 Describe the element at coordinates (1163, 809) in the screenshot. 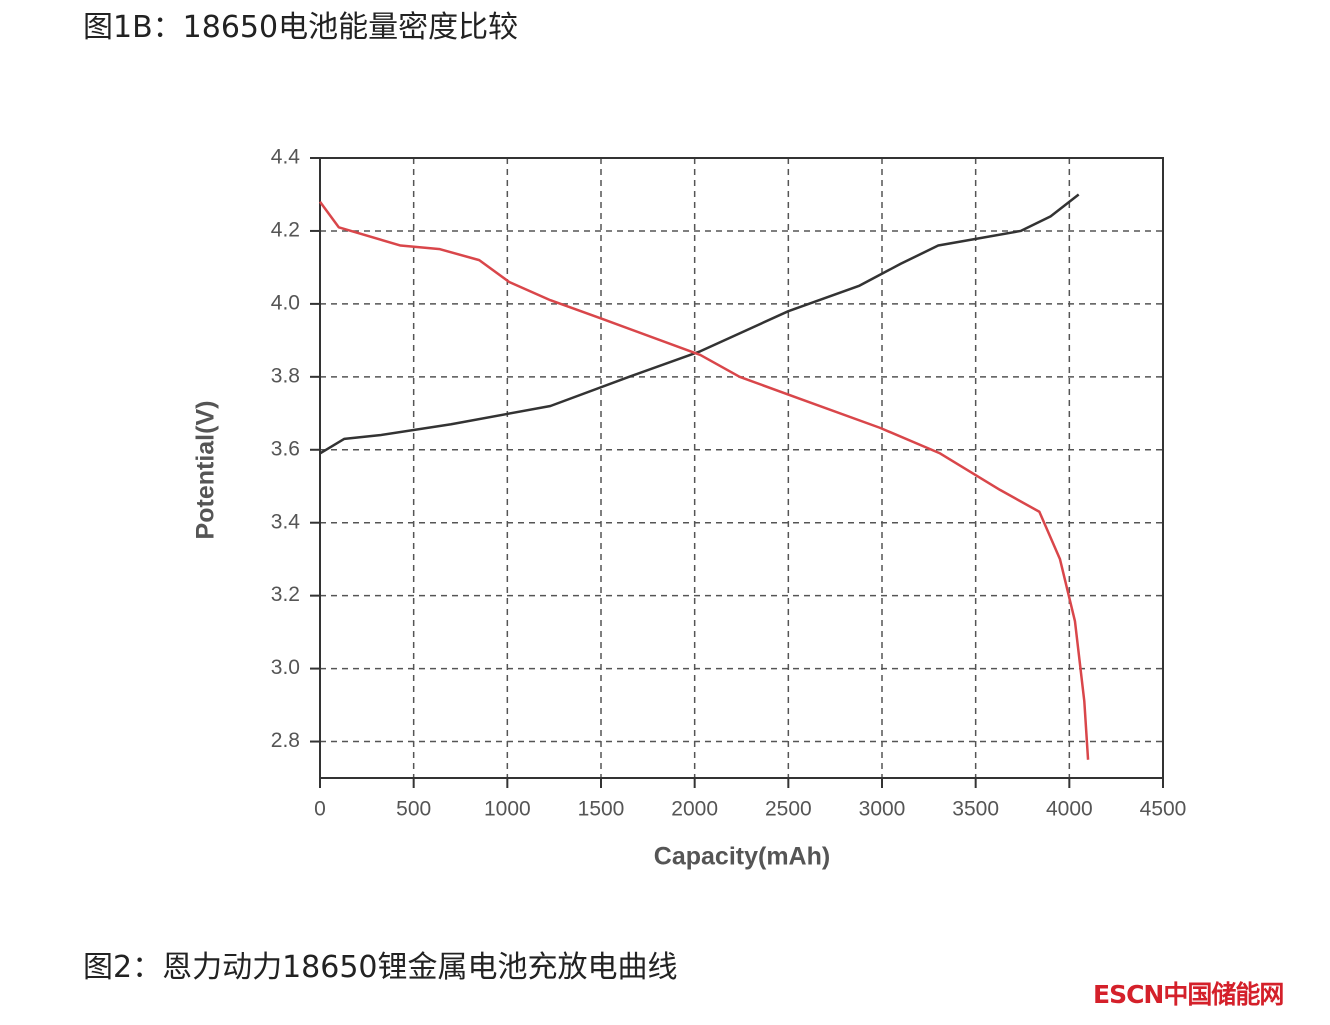

I see `x-tick-label: 4500` at that location.